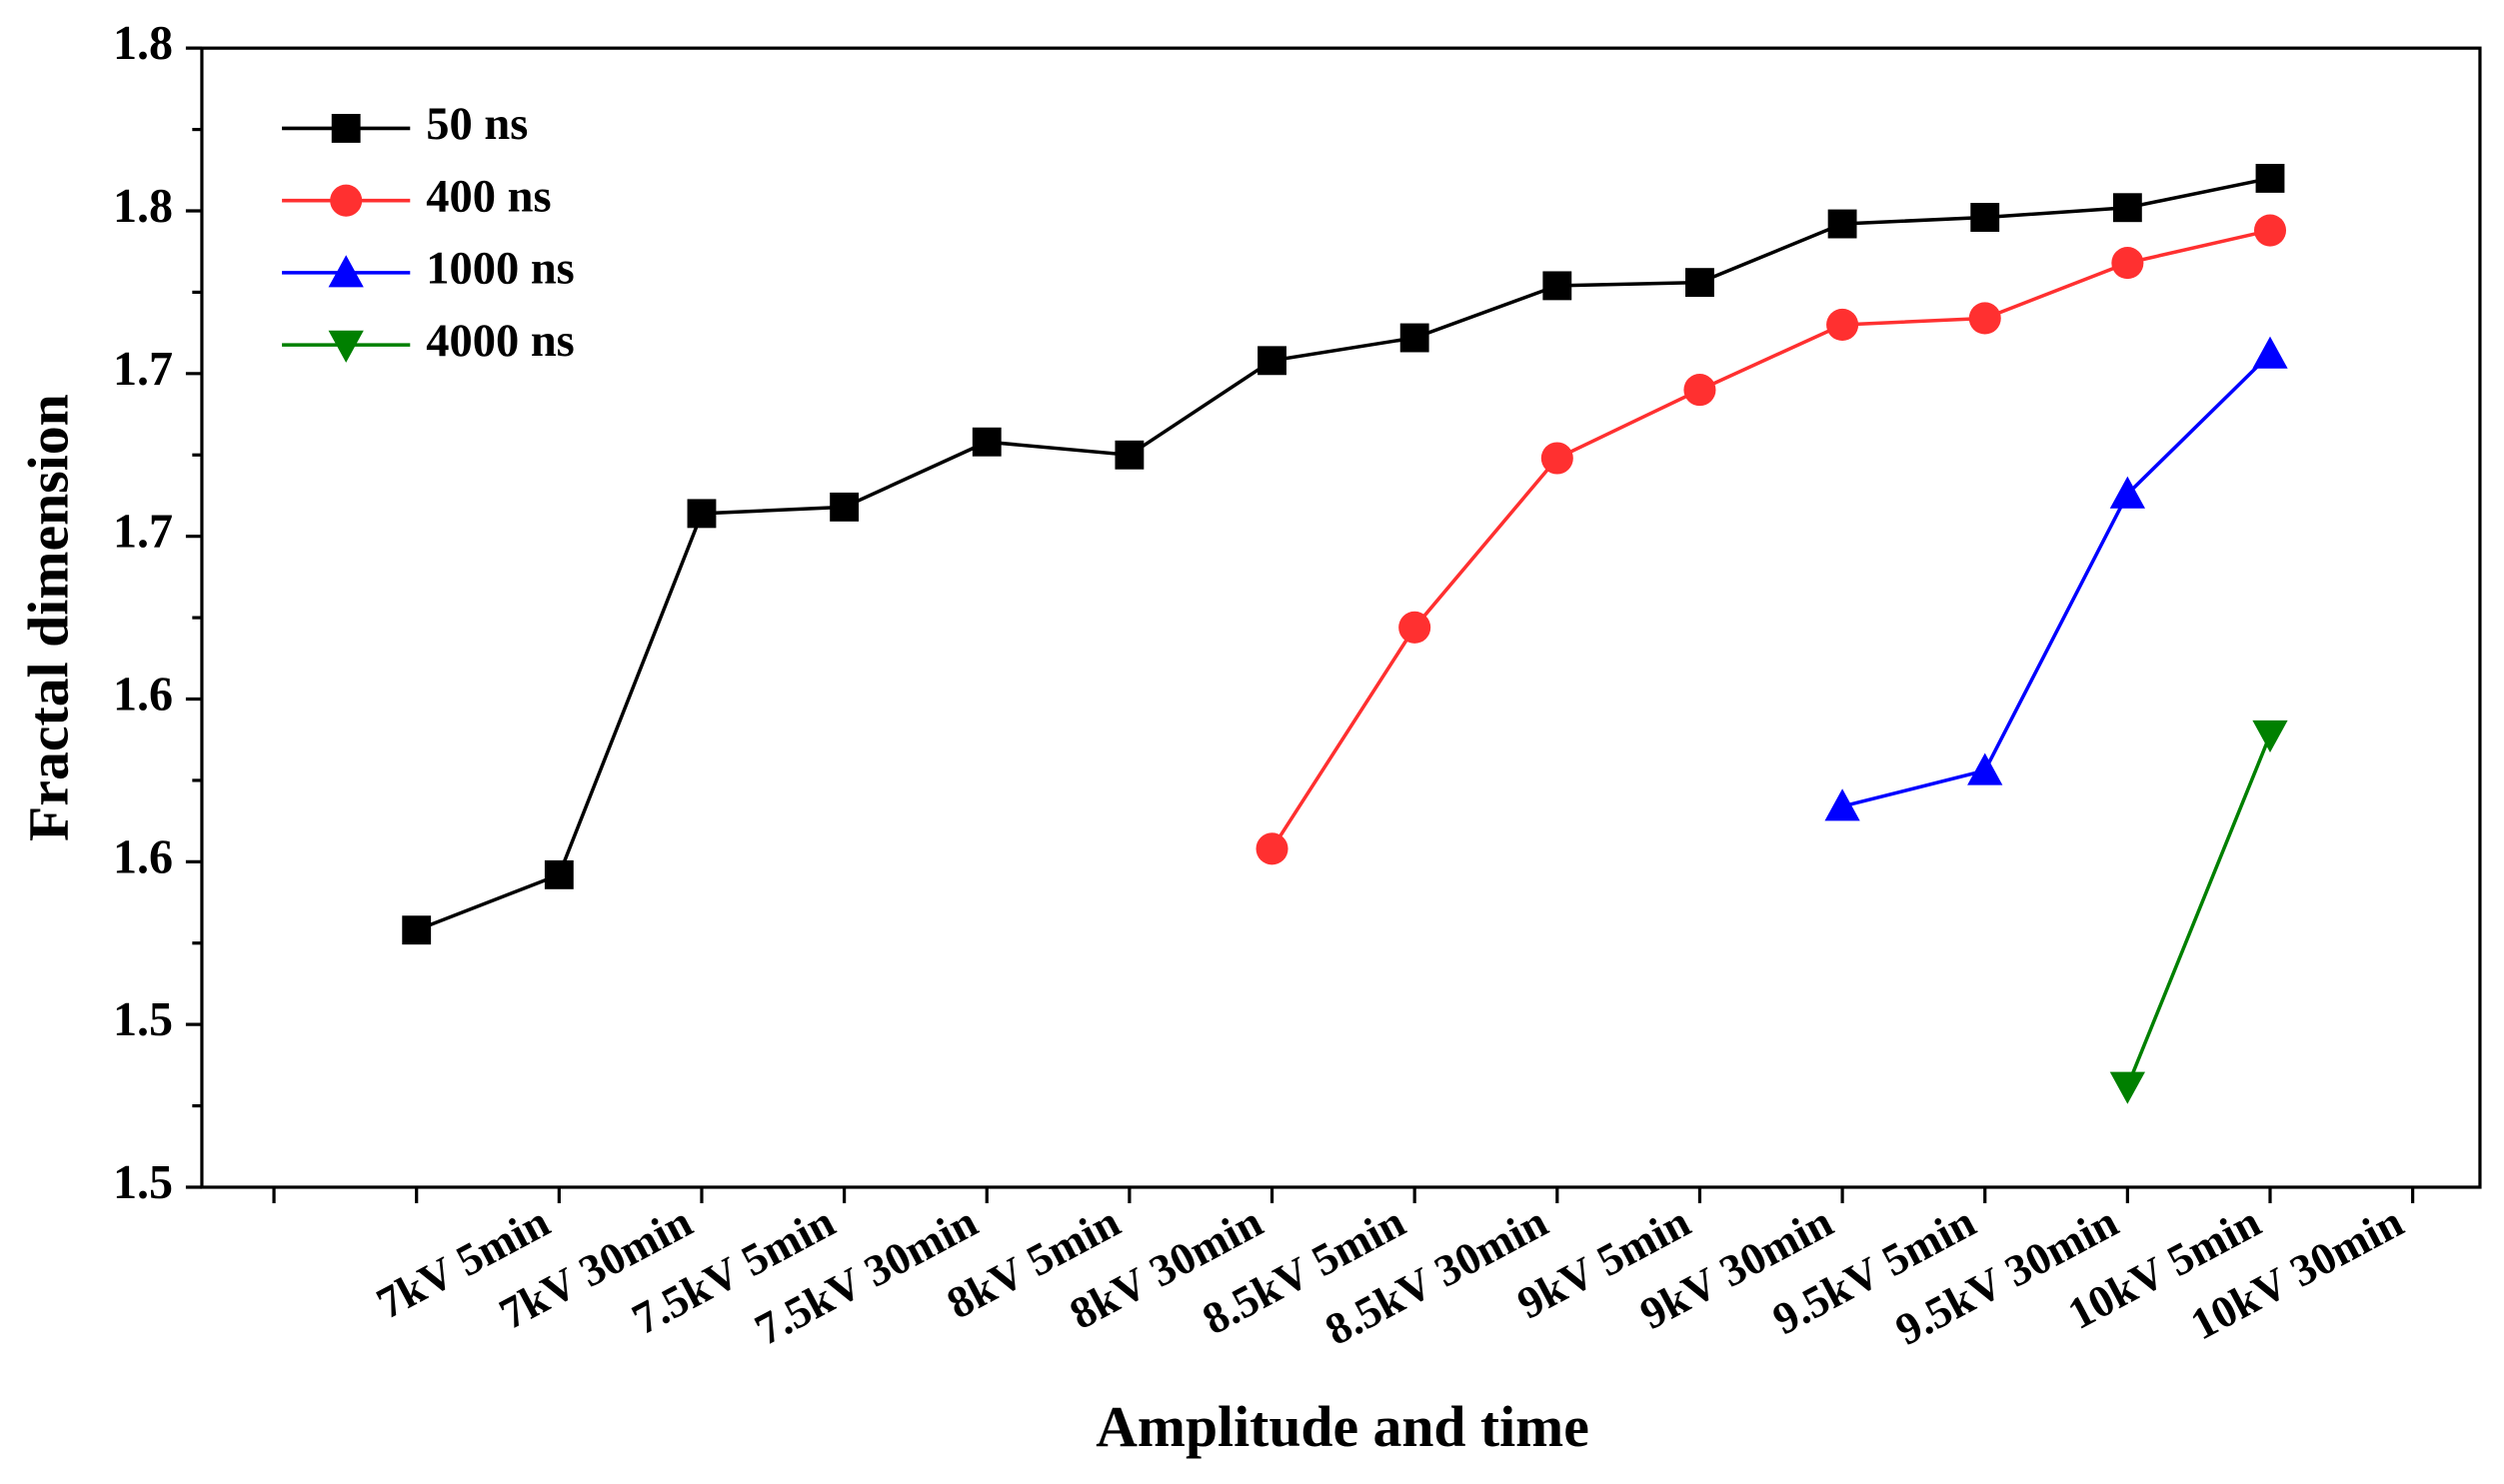  I want to click on legend-label: 1000 ns, so click(500, 269).